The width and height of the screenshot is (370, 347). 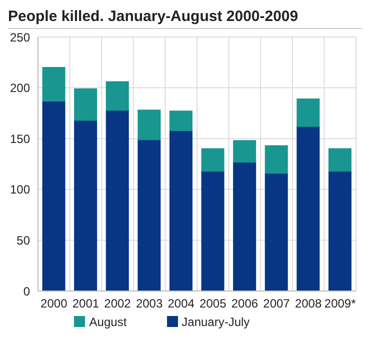 I want to click on x-tick-label: 2009*, so click(x=340, y=303).